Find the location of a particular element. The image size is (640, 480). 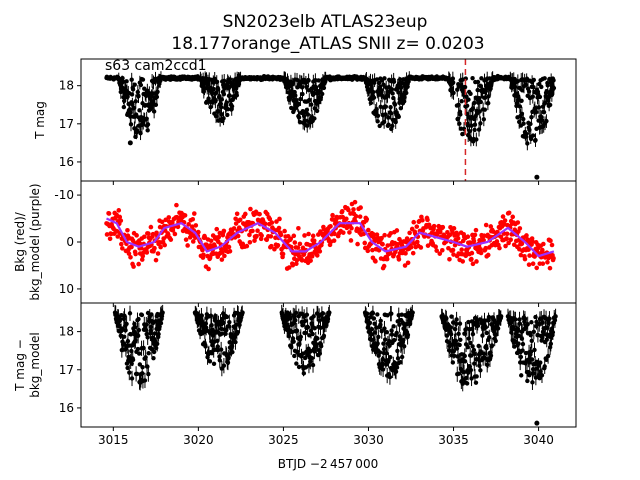

x-tick-label: 3035 is located at coordinates (453, 440).